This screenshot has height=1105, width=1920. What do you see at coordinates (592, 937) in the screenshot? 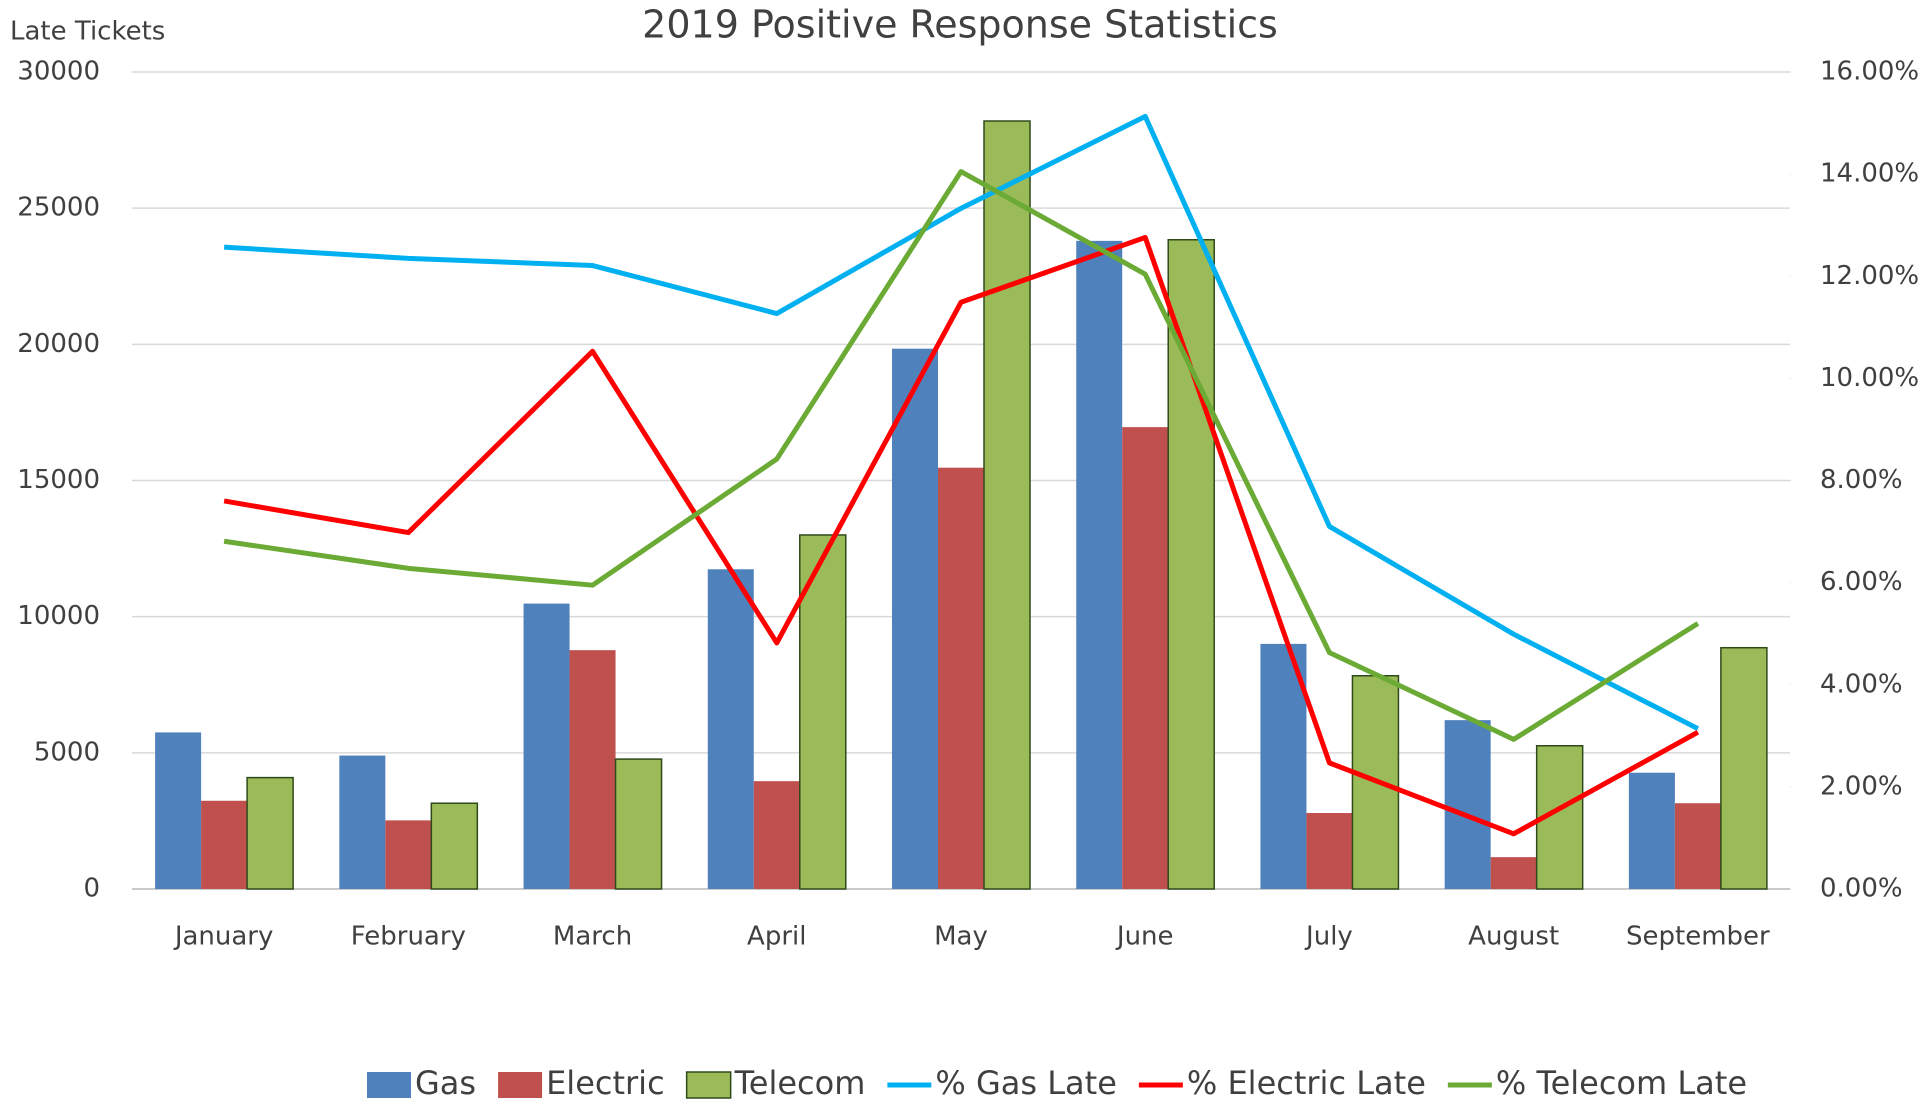
I see `x-tick-label: March` at bounding box center [592, 937].